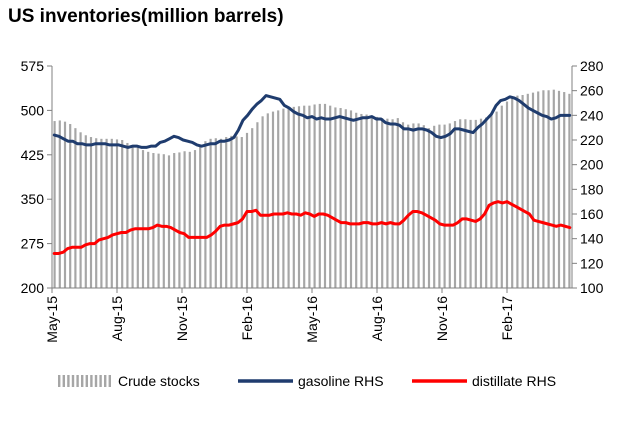 This screenshot has width=629, height=421. Describe the element at coordinates (377, 318) in the screenshot. I see `x-tick-label: Aug-16` at that location.